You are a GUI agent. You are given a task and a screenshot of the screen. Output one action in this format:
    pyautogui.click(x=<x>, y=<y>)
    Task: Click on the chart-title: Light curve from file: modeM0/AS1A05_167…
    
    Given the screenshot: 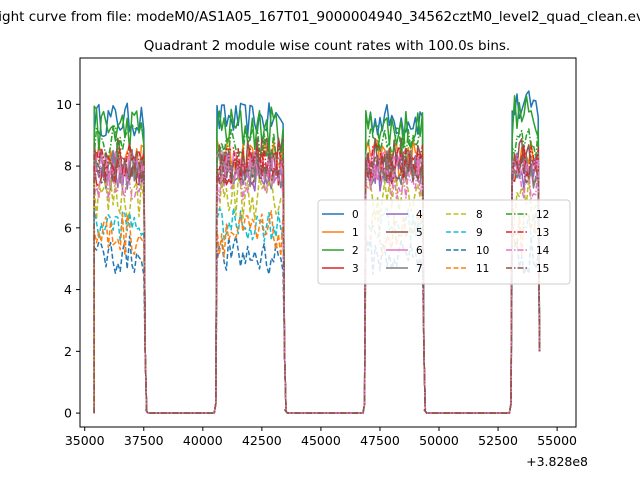 What is the action you would take?
    pyautogui.click(x=320, y=17)
    